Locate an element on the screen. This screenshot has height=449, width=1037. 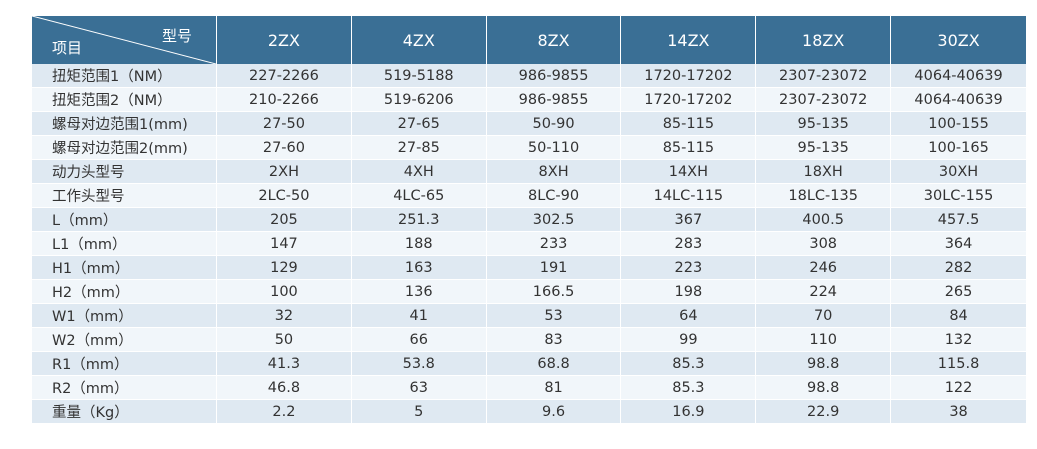
value-cell: 457.5 is located at coordinates (958, 220).